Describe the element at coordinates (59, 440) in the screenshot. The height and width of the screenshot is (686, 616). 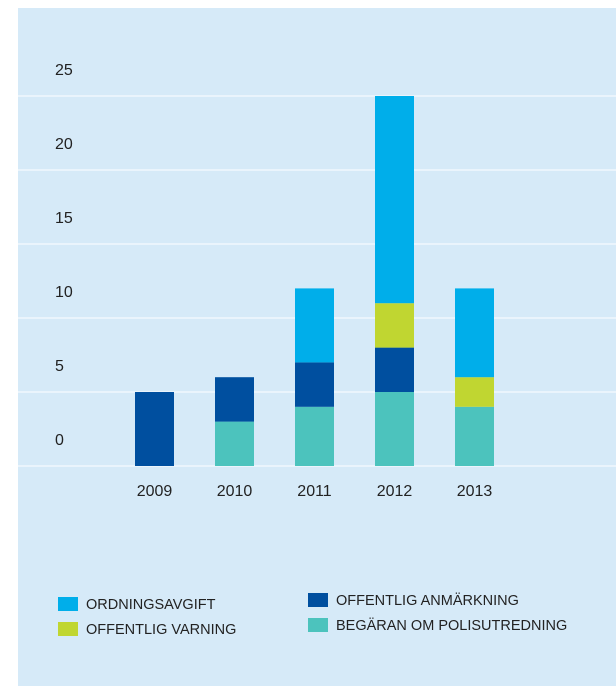
I see `y-tick-label: 0` at that location.